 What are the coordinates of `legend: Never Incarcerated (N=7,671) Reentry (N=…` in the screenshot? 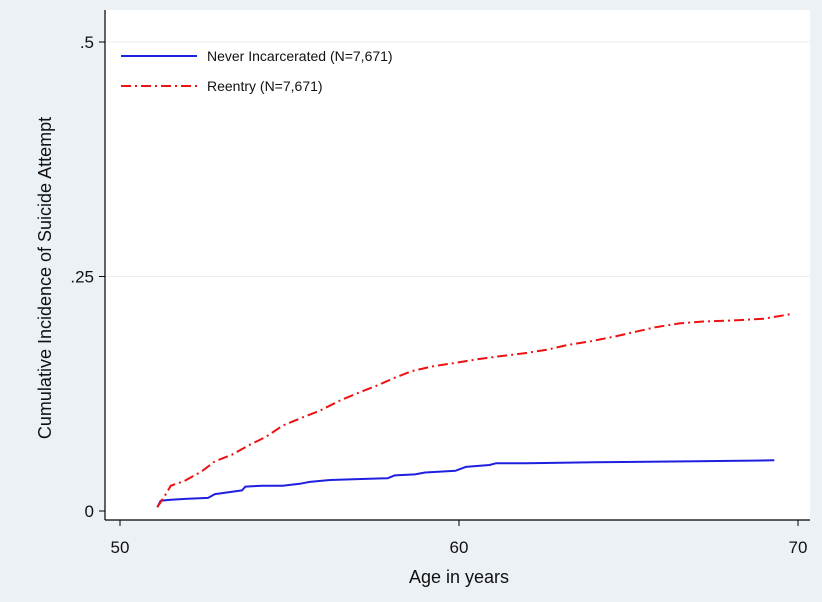 It's located at (257, 71).